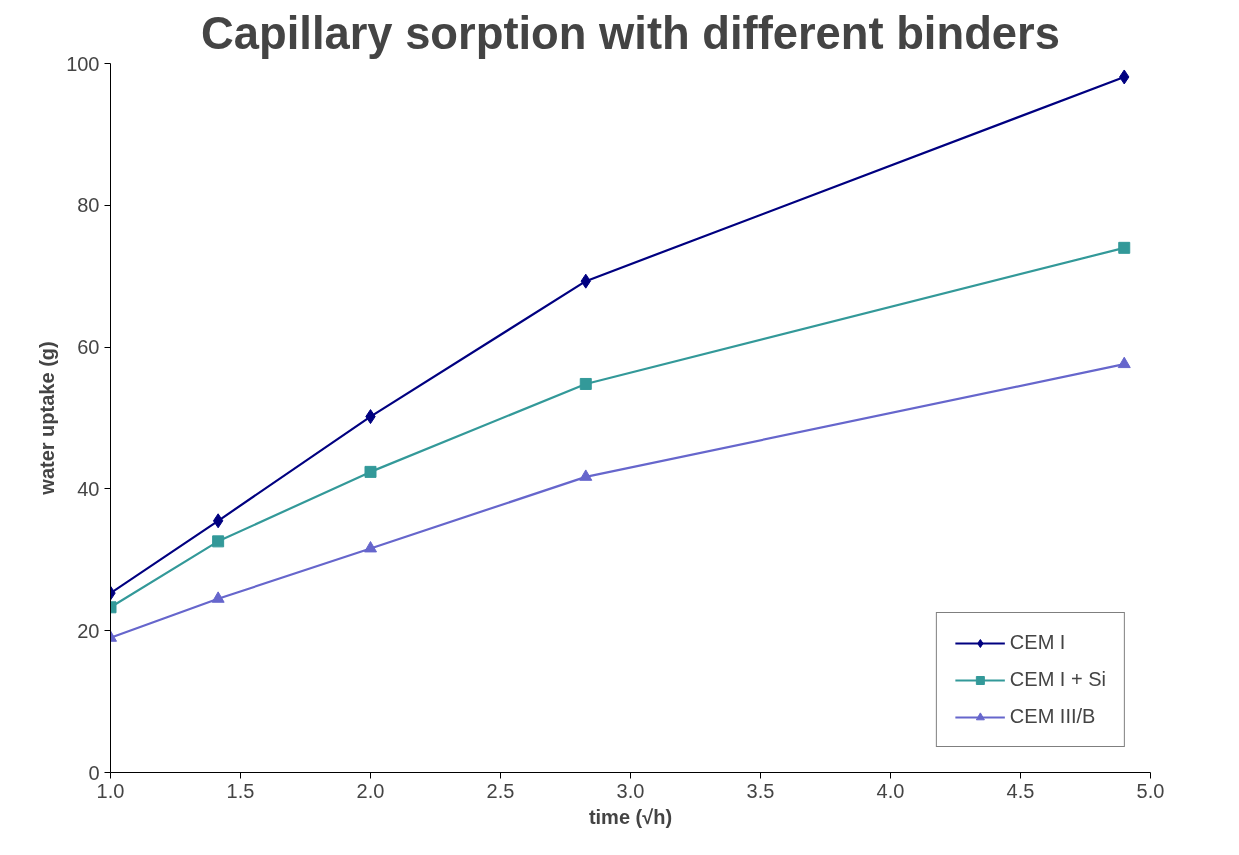  Describe the element at coordinates (83, 63) in the screenshot. I see `y-tick-label: 100` at that location.